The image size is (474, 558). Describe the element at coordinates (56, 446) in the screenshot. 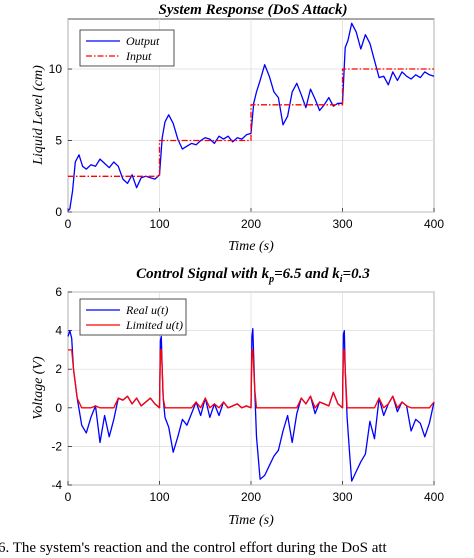

I see `y-tick-label: -2` at that location.